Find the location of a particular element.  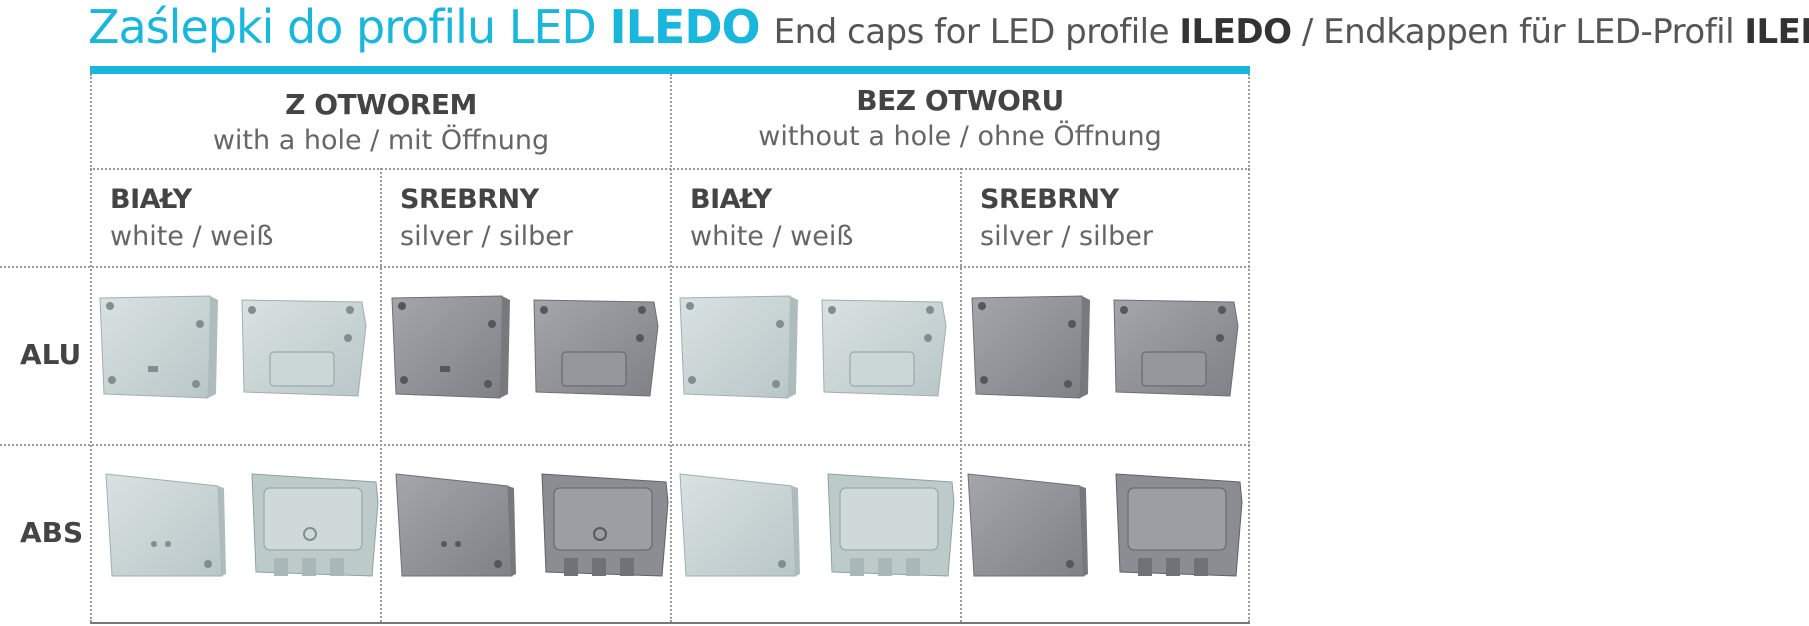

title-polish: Zaślepki do profilu LED ILEDO is located at coordinates (424, 27).